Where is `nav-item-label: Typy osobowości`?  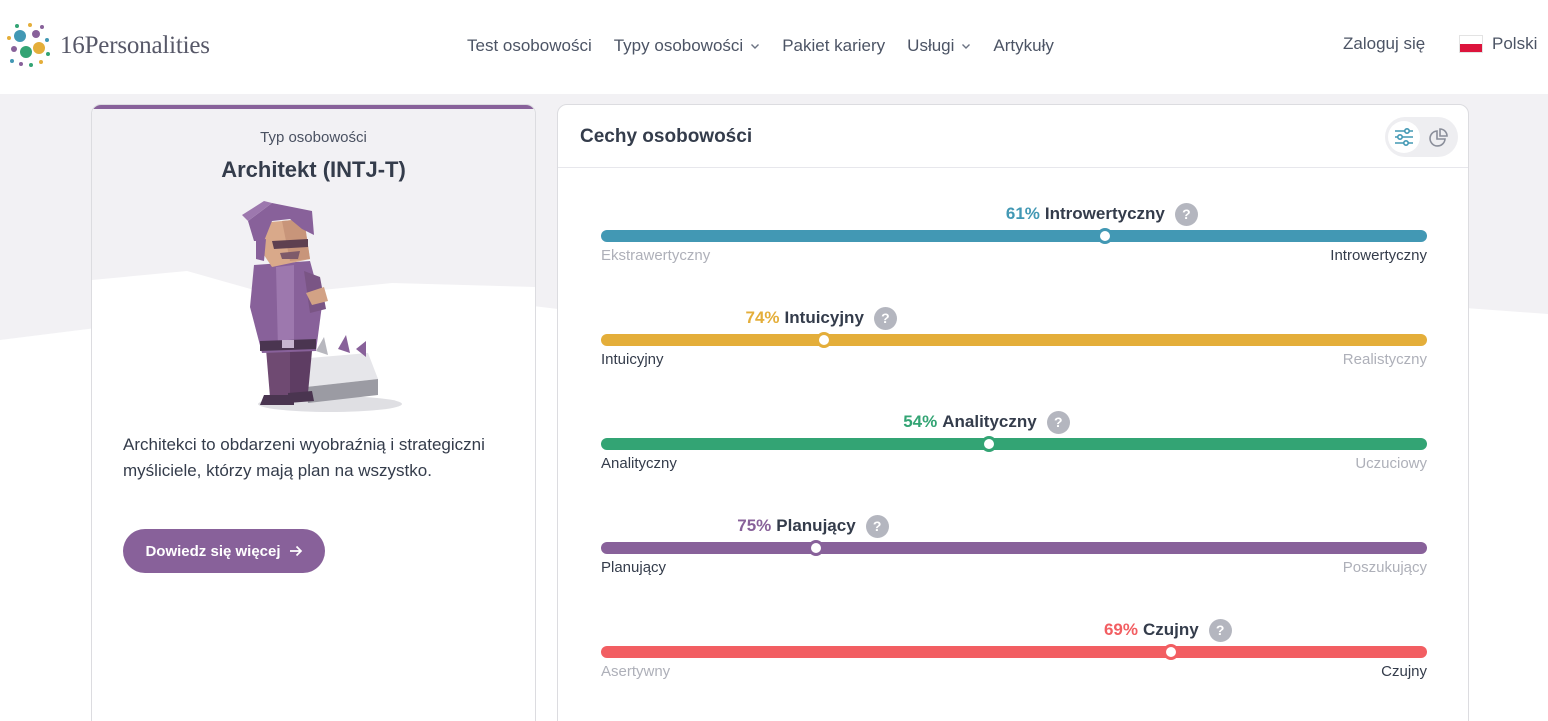 nav-item-label: Typy osobowości is located at coordinates (678, 45).